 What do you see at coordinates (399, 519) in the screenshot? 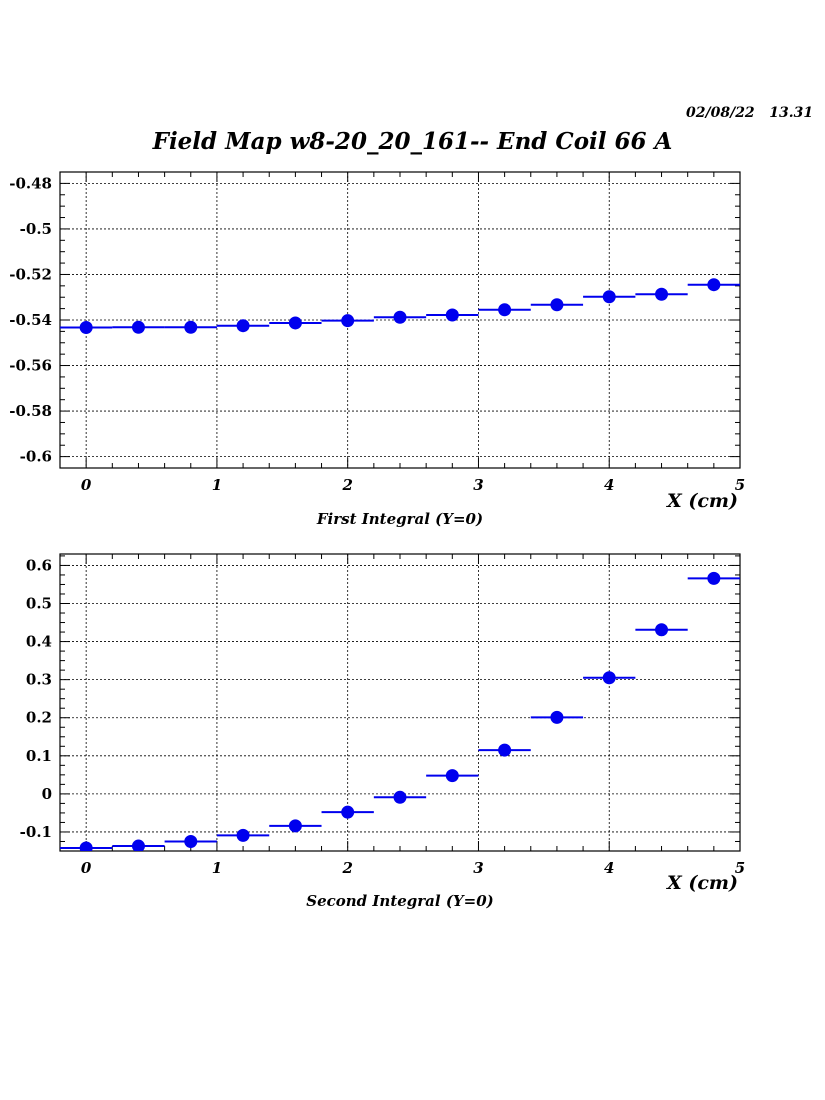
I see `chart-title: First Integral (Y=0)` at bounding box center [399, 519].